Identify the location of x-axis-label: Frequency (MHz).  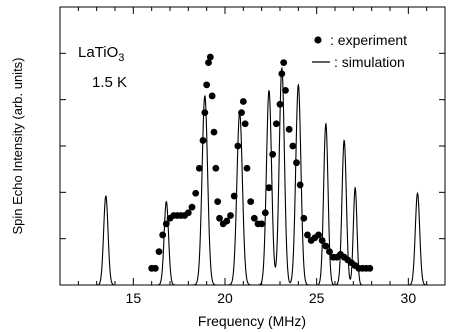
(252, 321).